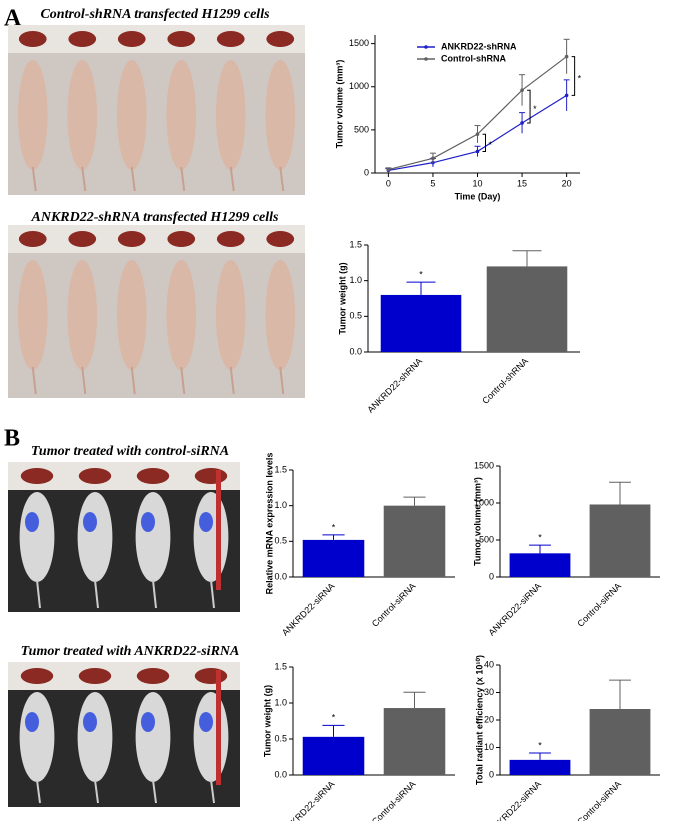 Image resolution: width=675 pixels, height=821 pixels. What do you see at coordinates (130, 451) in the screenshot?
I see `photo-caption: Tumor treated with control-siRNA` at bounding box center [130, 451].